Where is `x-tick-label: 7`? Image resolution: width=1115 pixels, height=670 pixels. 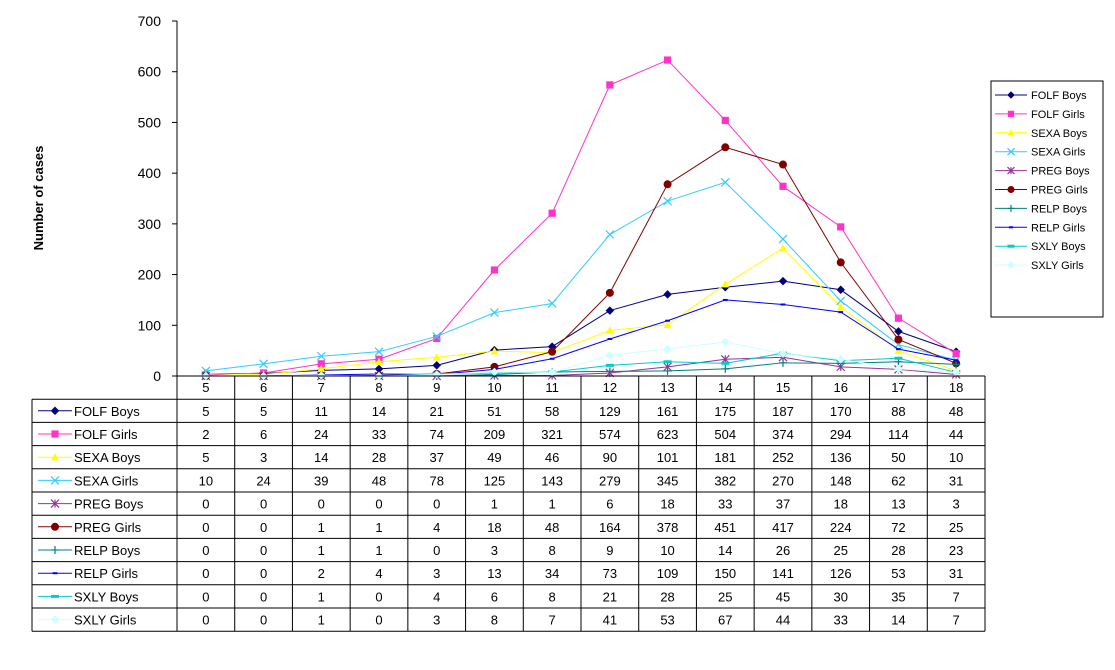 x-tick-label: 7 is located at coordinates (321, 387).